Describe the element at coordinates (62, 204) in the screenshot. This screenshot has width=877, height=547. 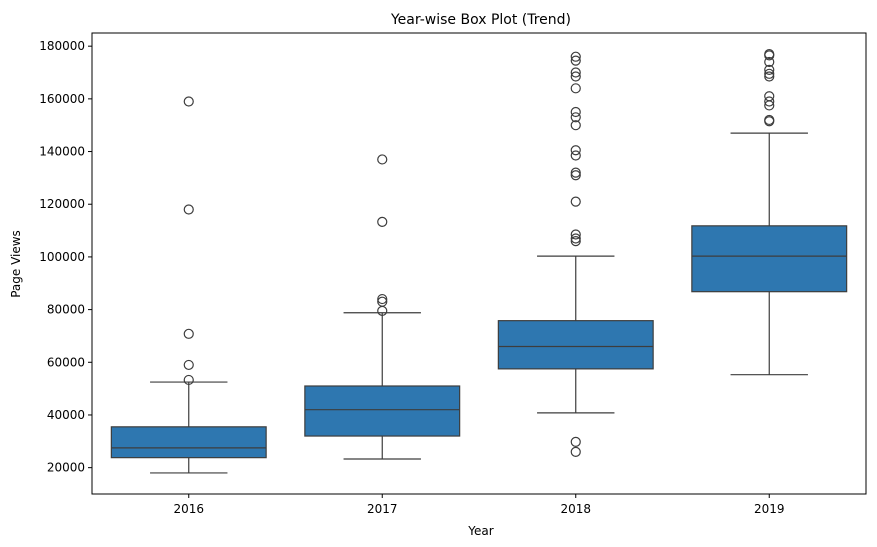
I see `y-tick-label: 120000` at that location.